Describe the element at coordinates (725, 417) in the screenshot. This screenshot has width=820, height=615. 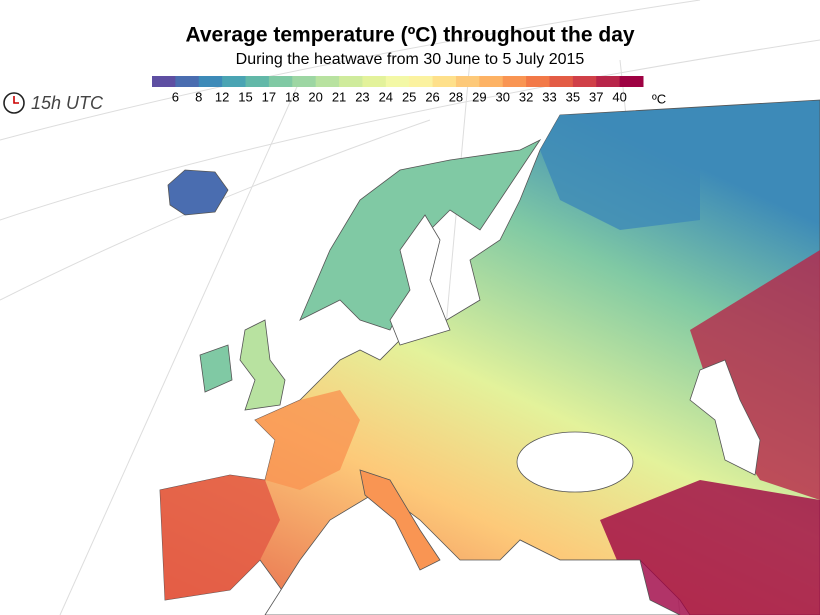
I see `caspian` at that location.